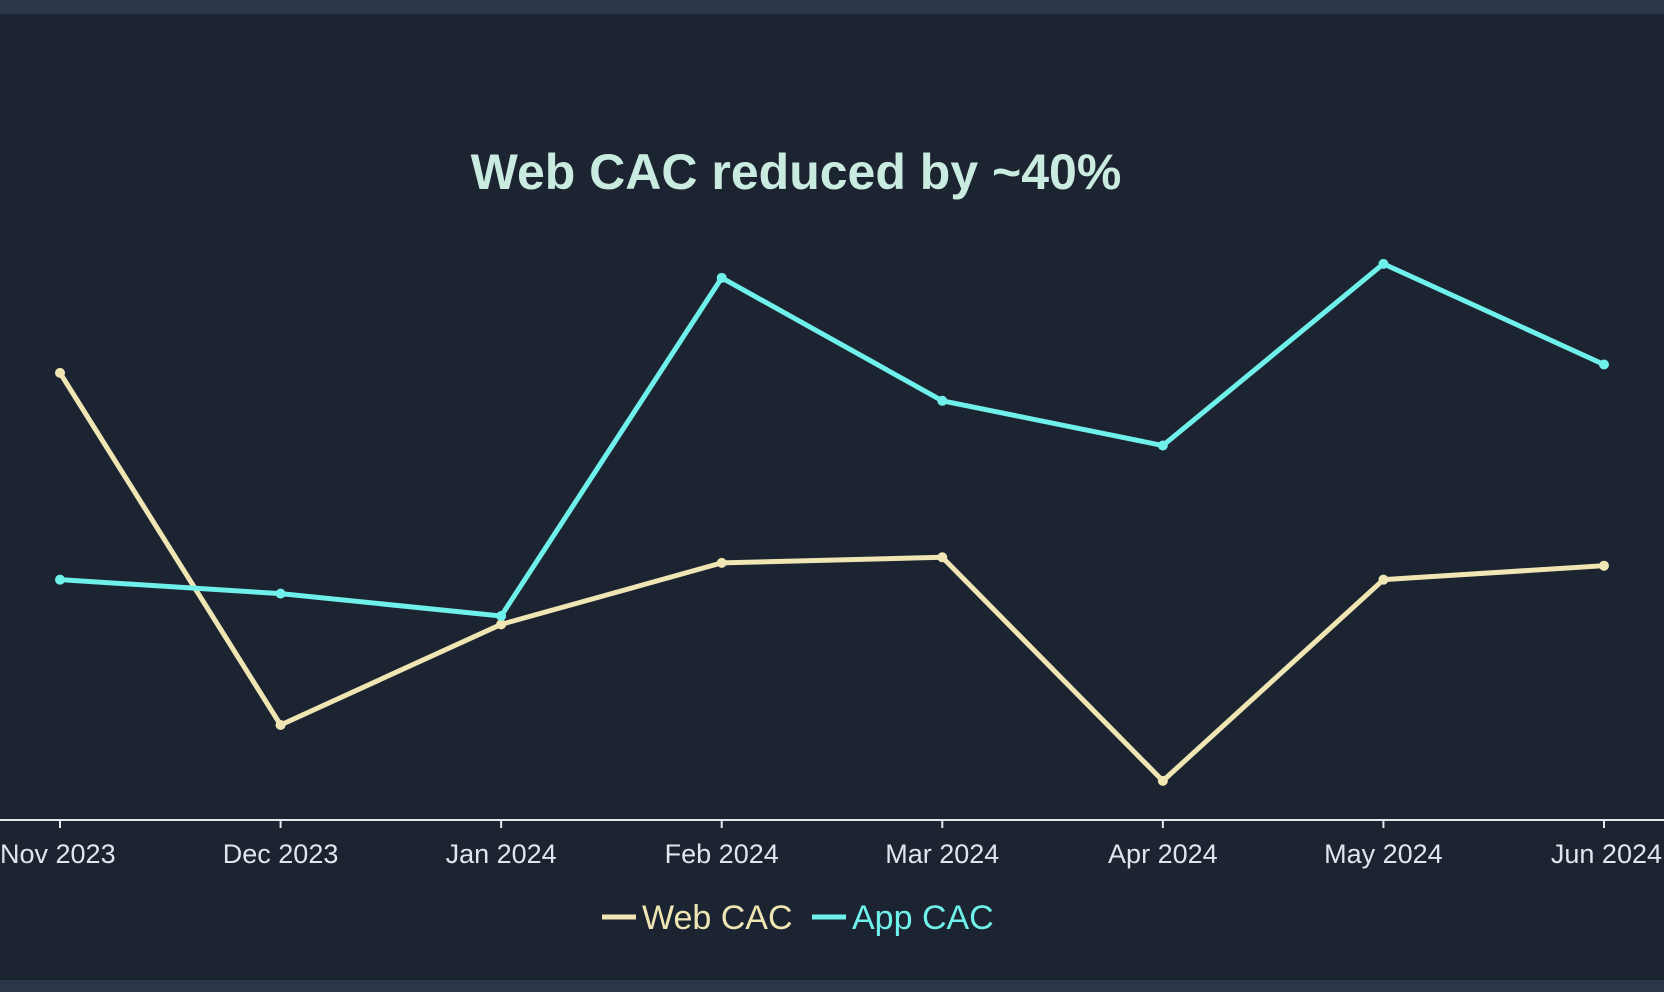  What do you see at coordinates (1163, 854) in the screenshot?
I see `x-tick-label: Apr 2024` at bounding box center [1163, 854].